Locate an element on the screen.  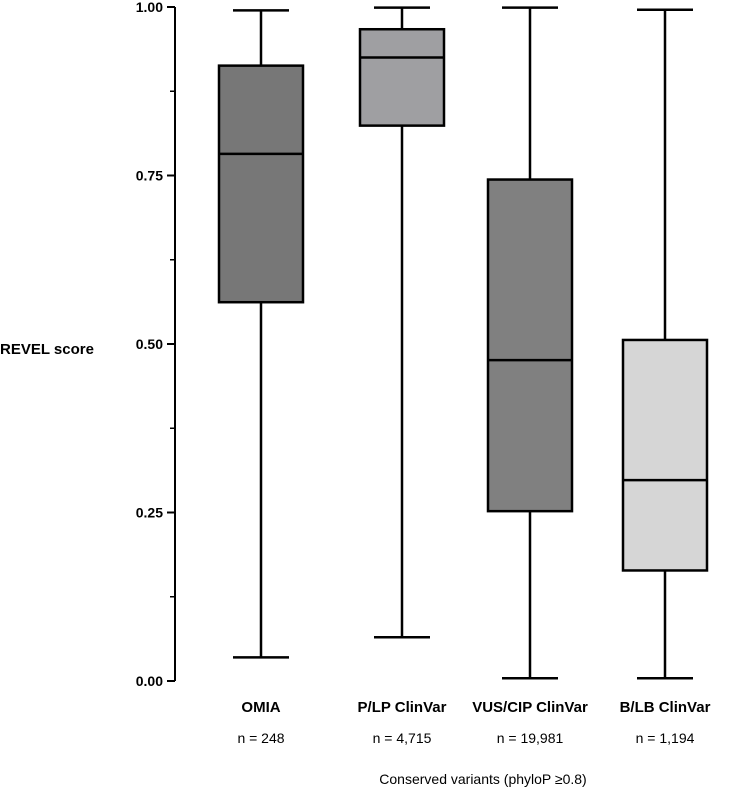
box-b-lb-clinvar is located at coordinates (665, 344).